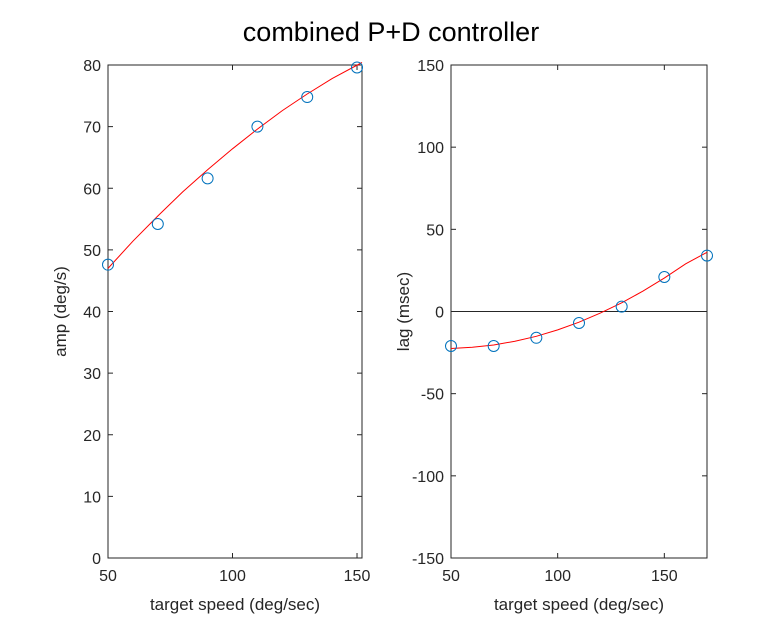  I want to click on y-axis-label: amp (deg/s), so click(60, 311).